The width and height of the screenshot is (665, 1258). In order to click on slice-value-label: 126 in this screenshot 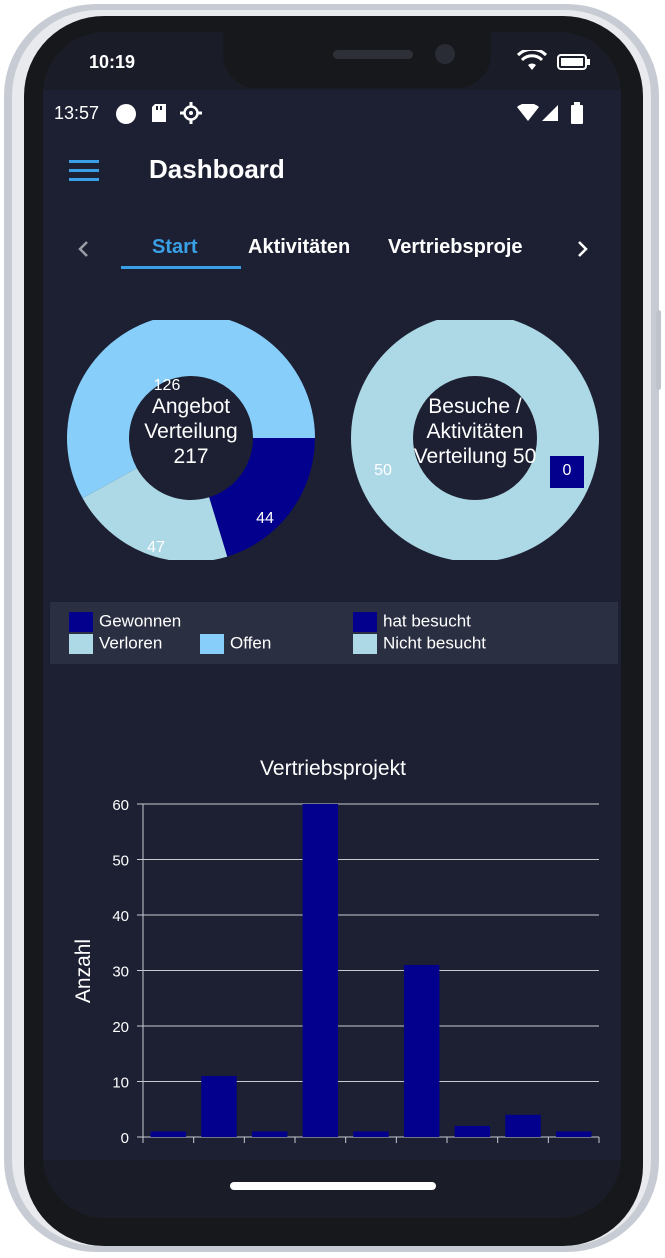, I will do `click(167, 385)`.